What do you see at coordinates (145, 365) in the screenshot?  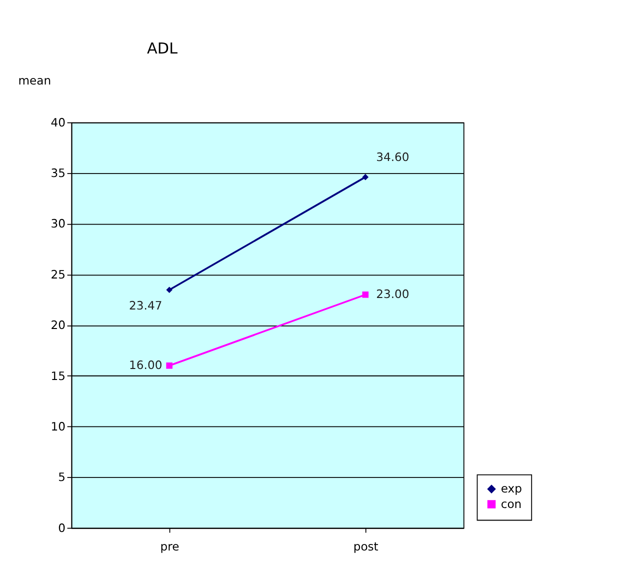 I see `data-label: 16.00` at bounding box center [145, 365].